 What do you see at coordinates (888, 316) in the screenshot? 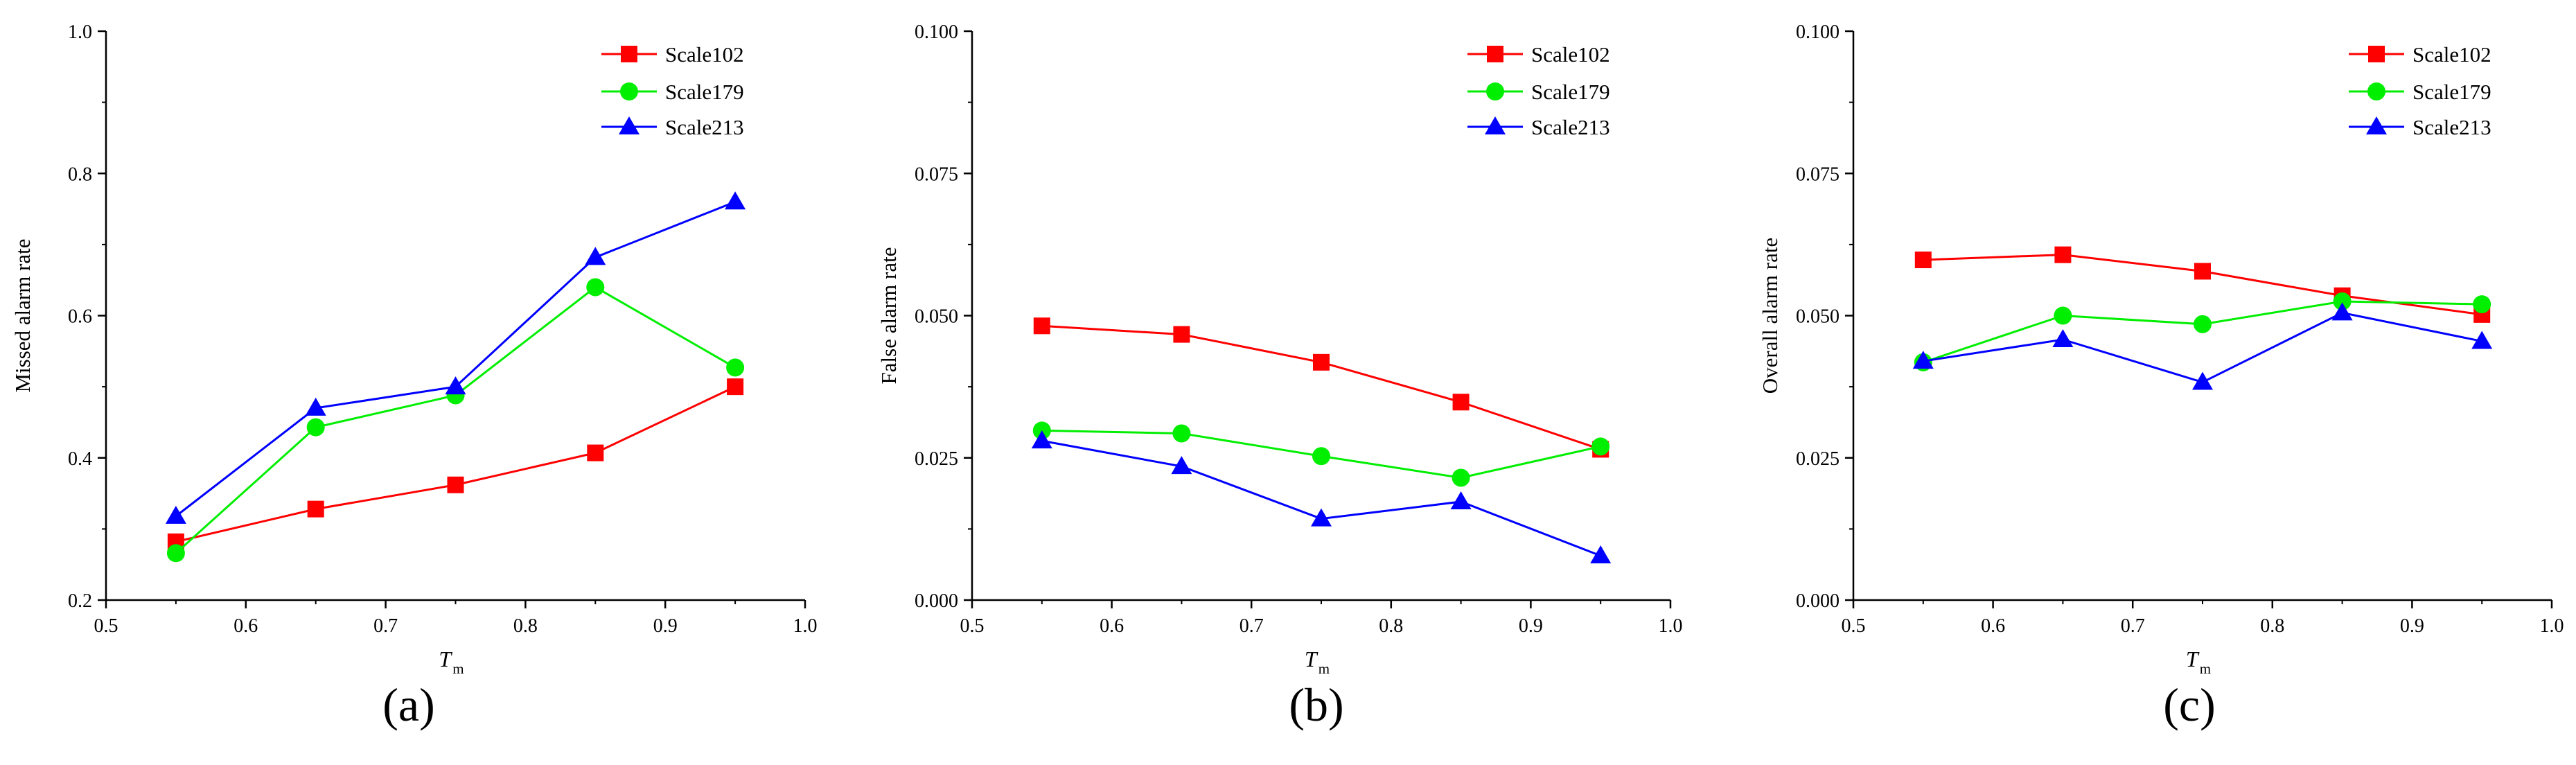
I see `y-axis-title: False alarm rate` at bounding box center [888, 316].